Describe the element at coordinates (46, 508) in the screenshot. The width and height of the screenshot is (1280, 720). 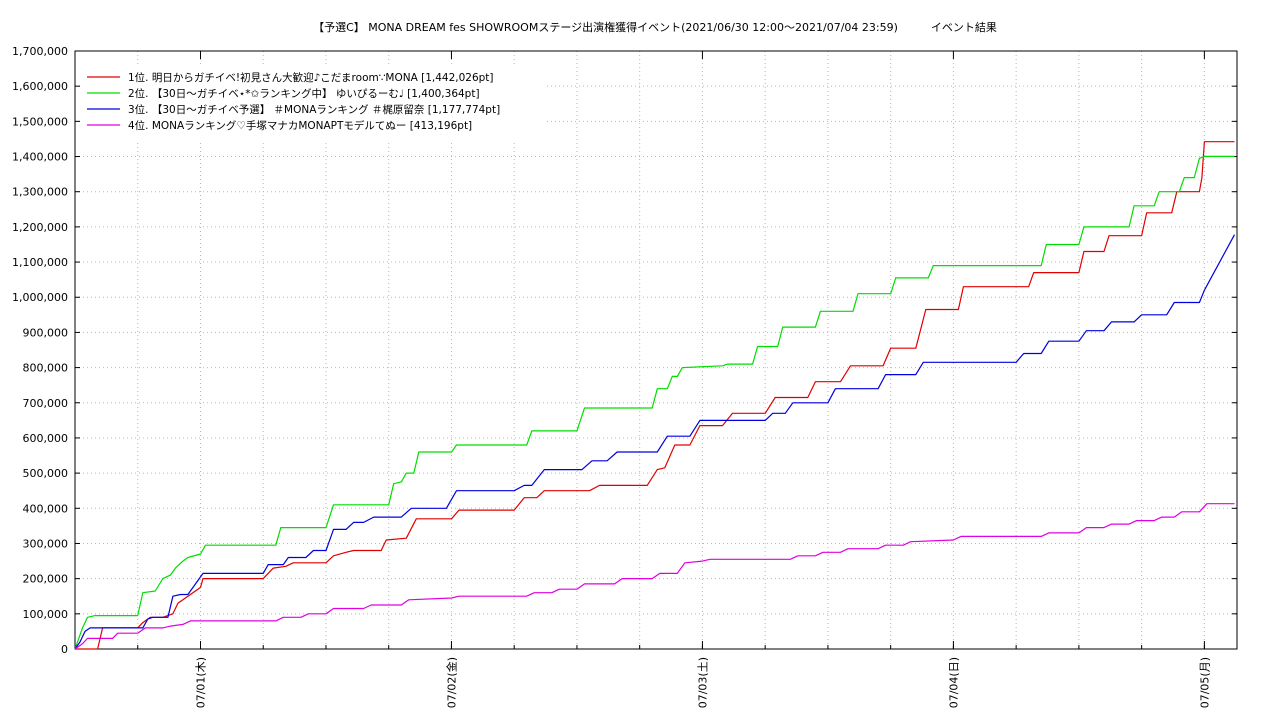
I see `y-tick-label: 400,000` at that location.